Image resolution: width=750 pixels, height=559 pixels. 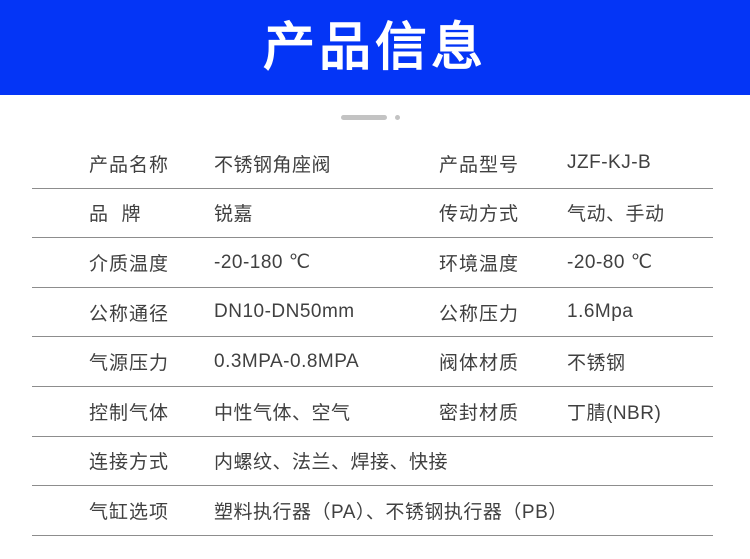 What do you see at coordinates (479, 264) in the screenshot?
I see `spec-label: 环境温度` at bounding box center [479, 264].